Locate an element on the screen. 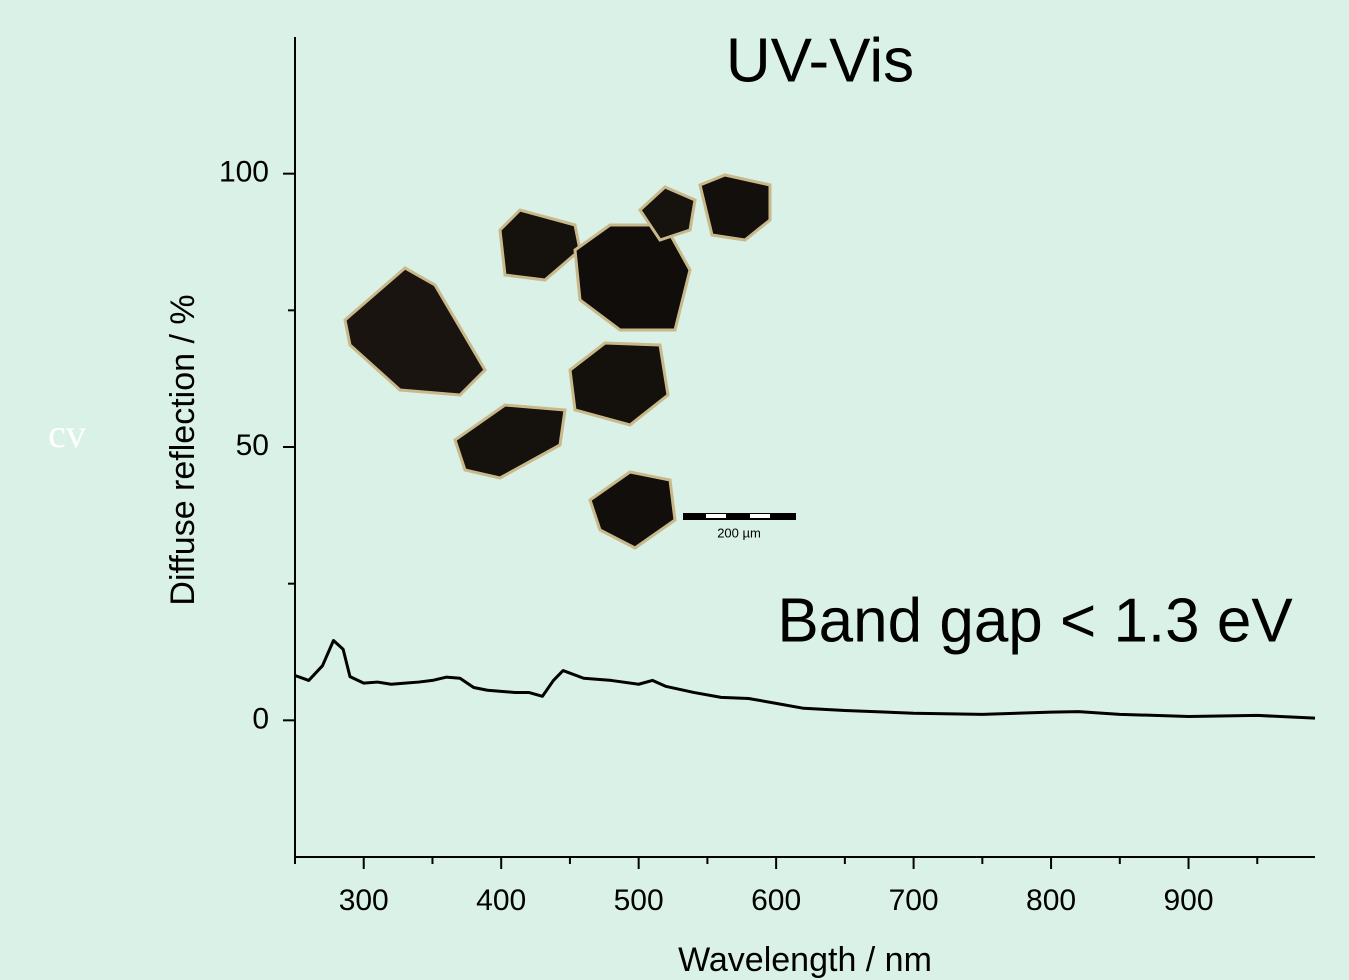  annotation: Band gap < 1.3 eV is located at coordinates (1035, 620).